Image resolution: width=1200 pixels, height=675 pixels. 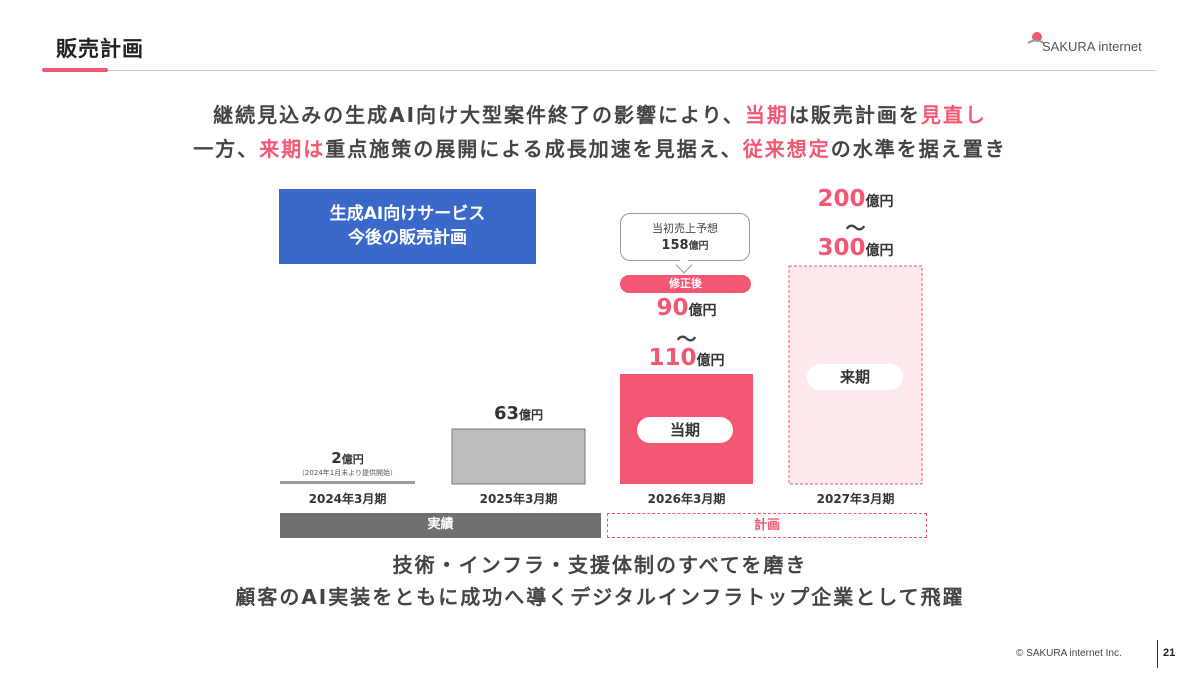 I want to click on value-label-fy2026-low: 90億円, so click(x=686, y=308).